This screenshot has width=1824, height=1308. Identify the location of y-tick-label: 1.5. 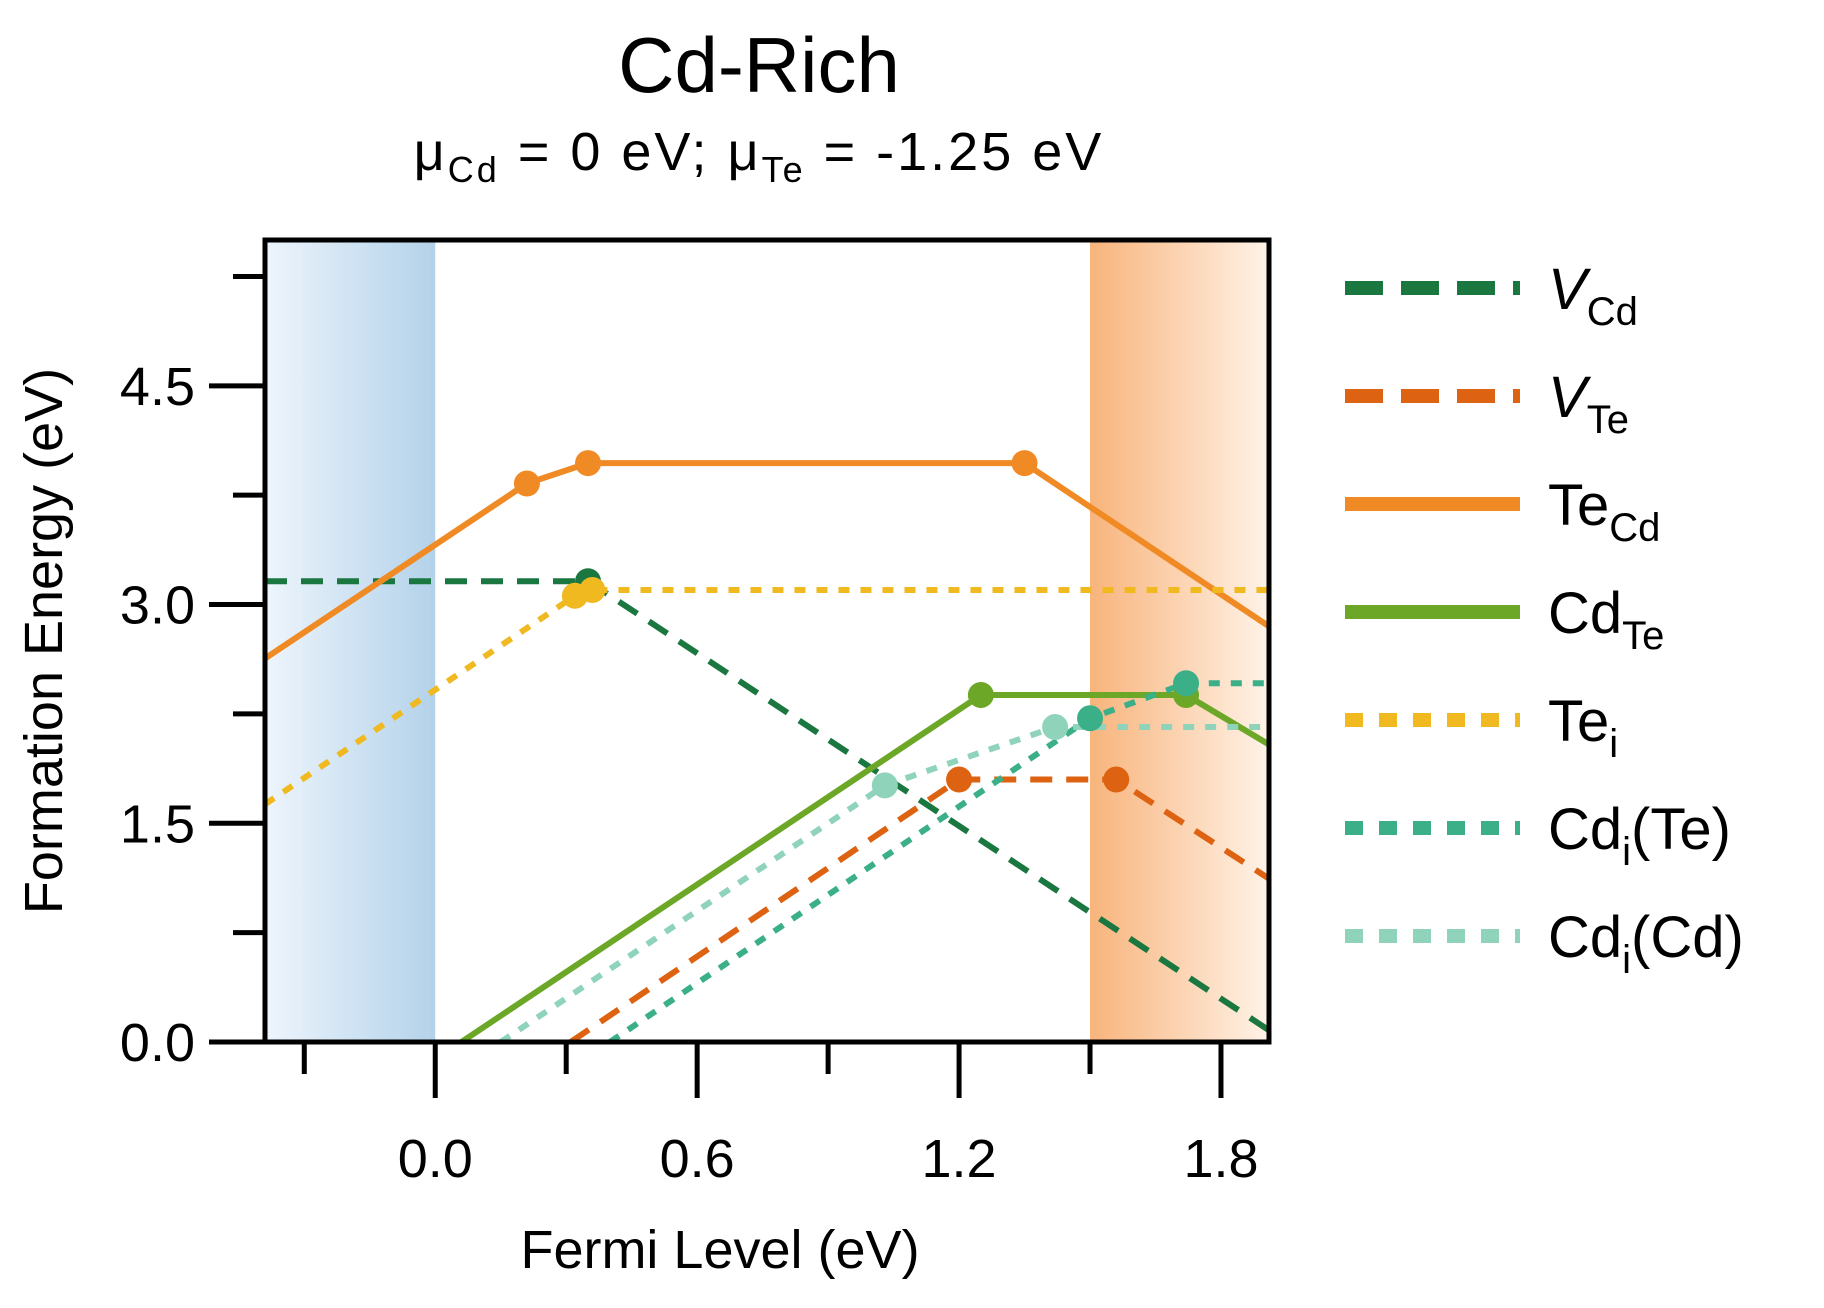
(157, 824).